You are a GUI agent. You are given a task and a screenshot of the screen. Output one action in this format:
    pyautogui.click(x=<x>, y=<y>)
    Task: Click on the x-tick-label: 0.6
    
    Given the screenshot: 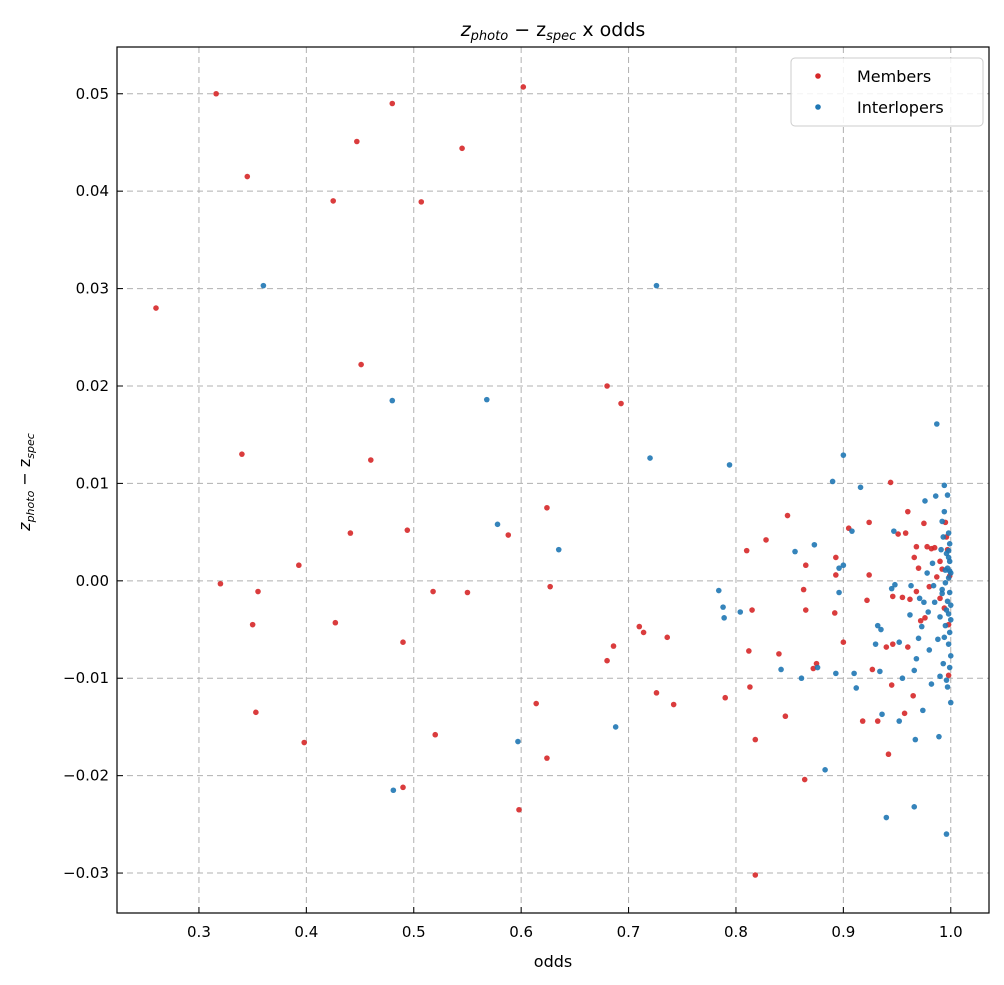 What is the action you would take?
    pyautogui.click(x=521, y=932)
    